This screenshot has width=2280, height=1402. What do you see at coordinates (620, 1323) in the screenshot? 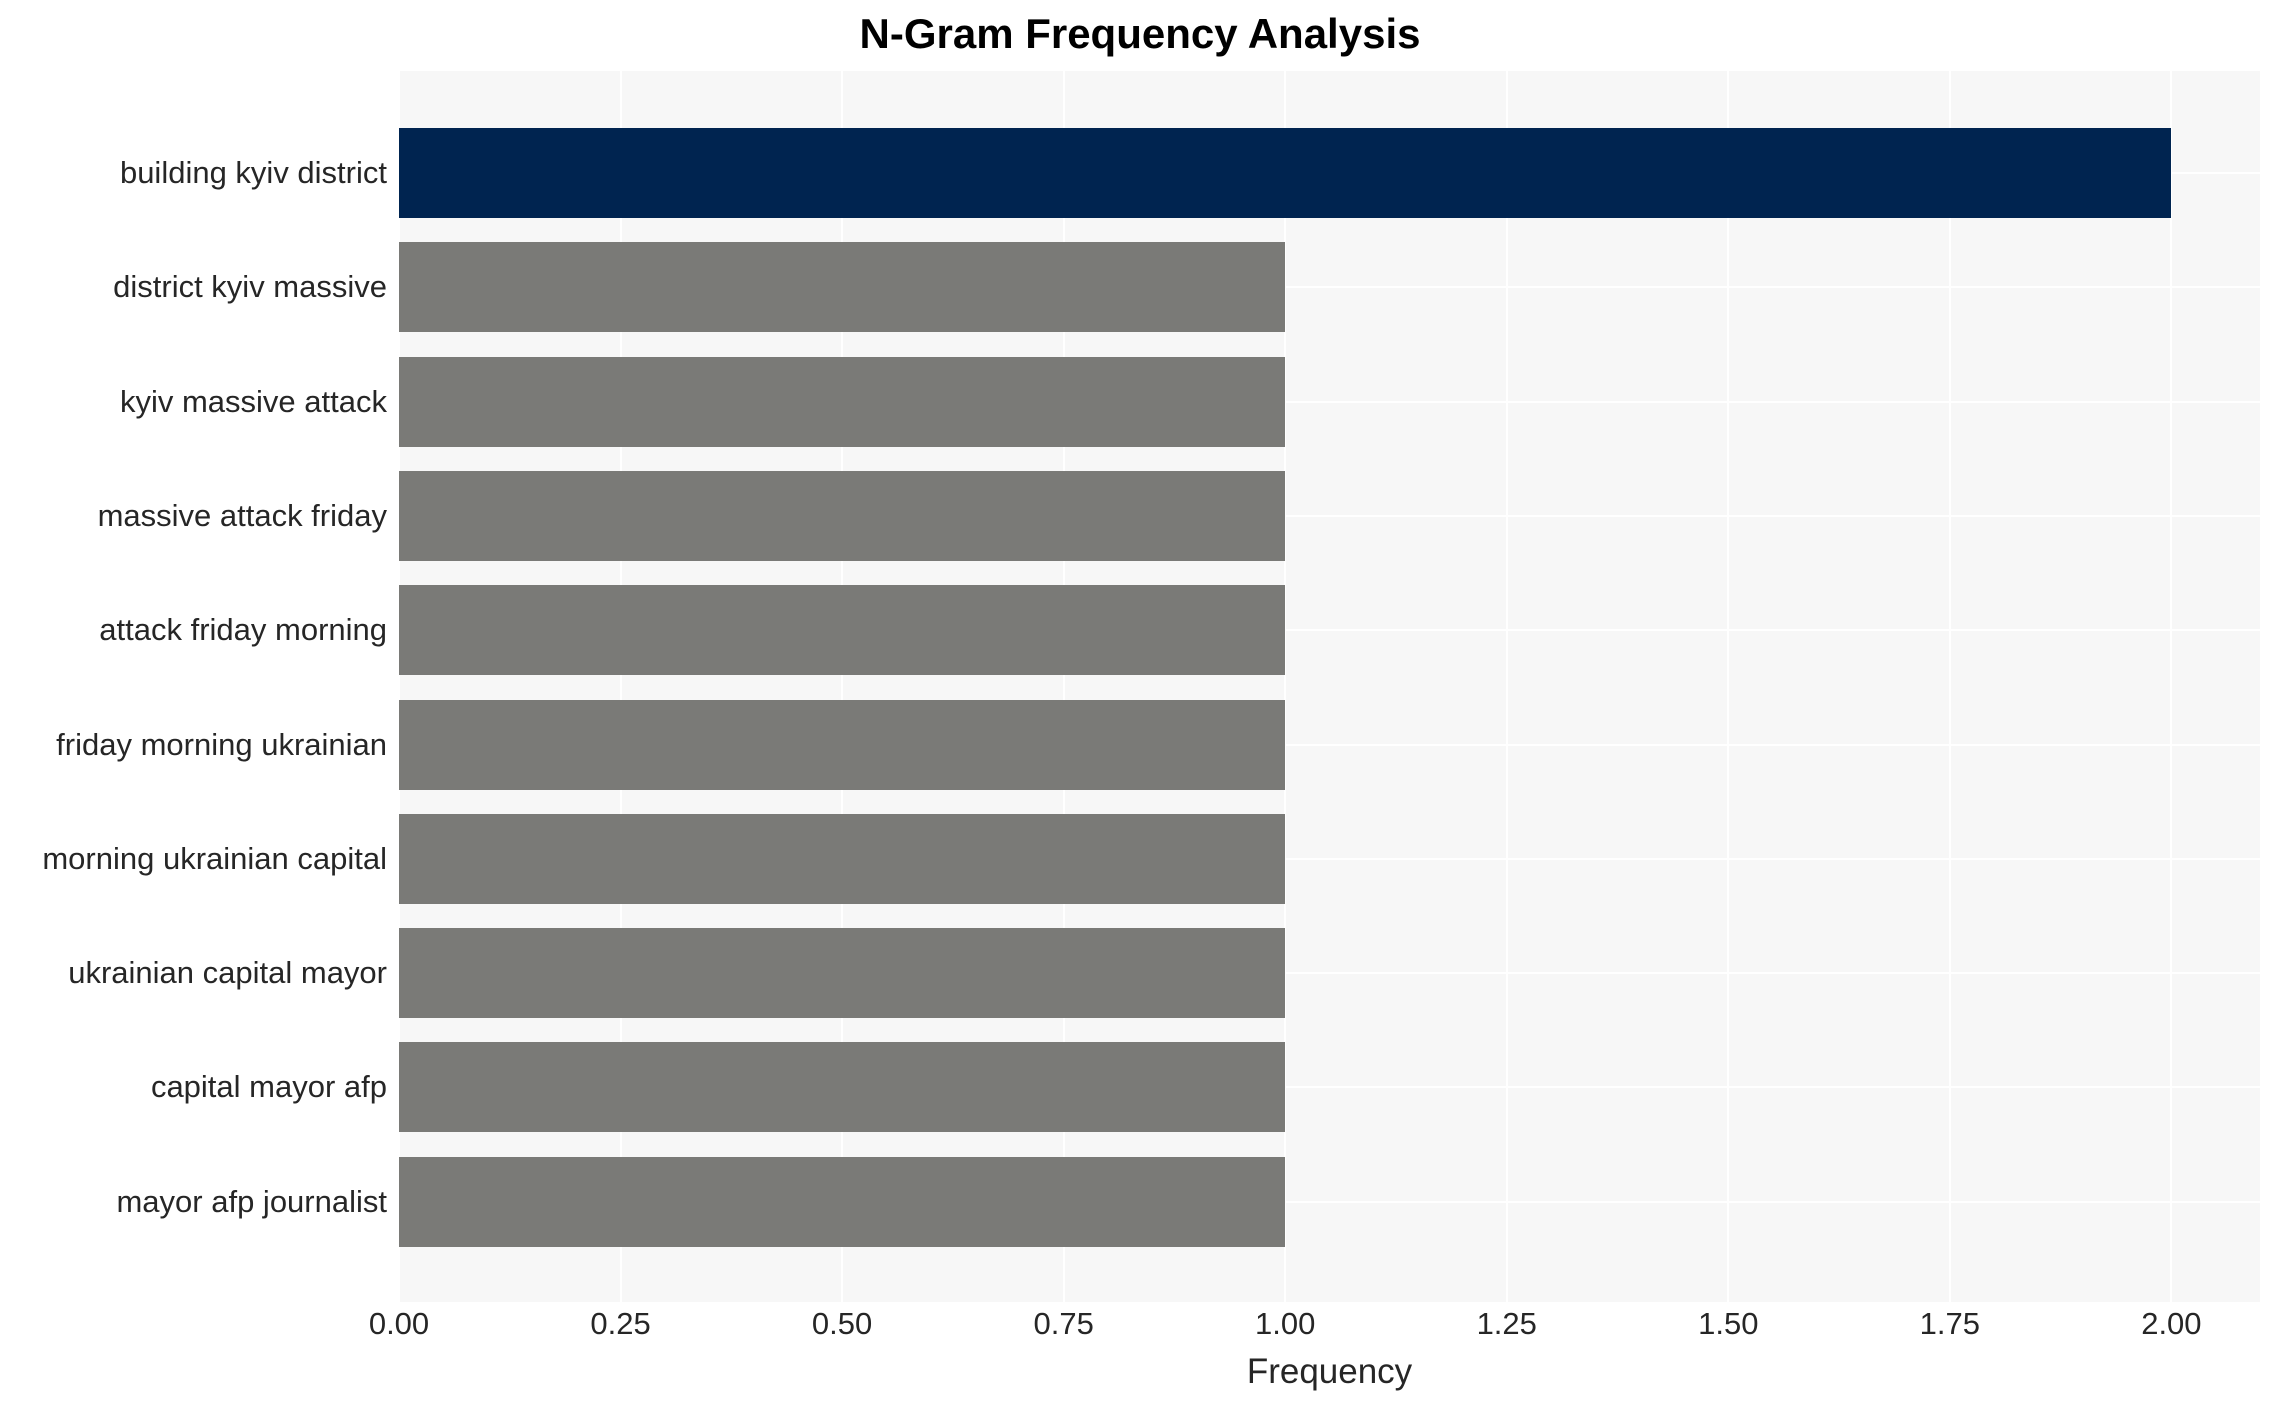
I see `x-tick-label: 0.25` at bounding box center [620, 1323].